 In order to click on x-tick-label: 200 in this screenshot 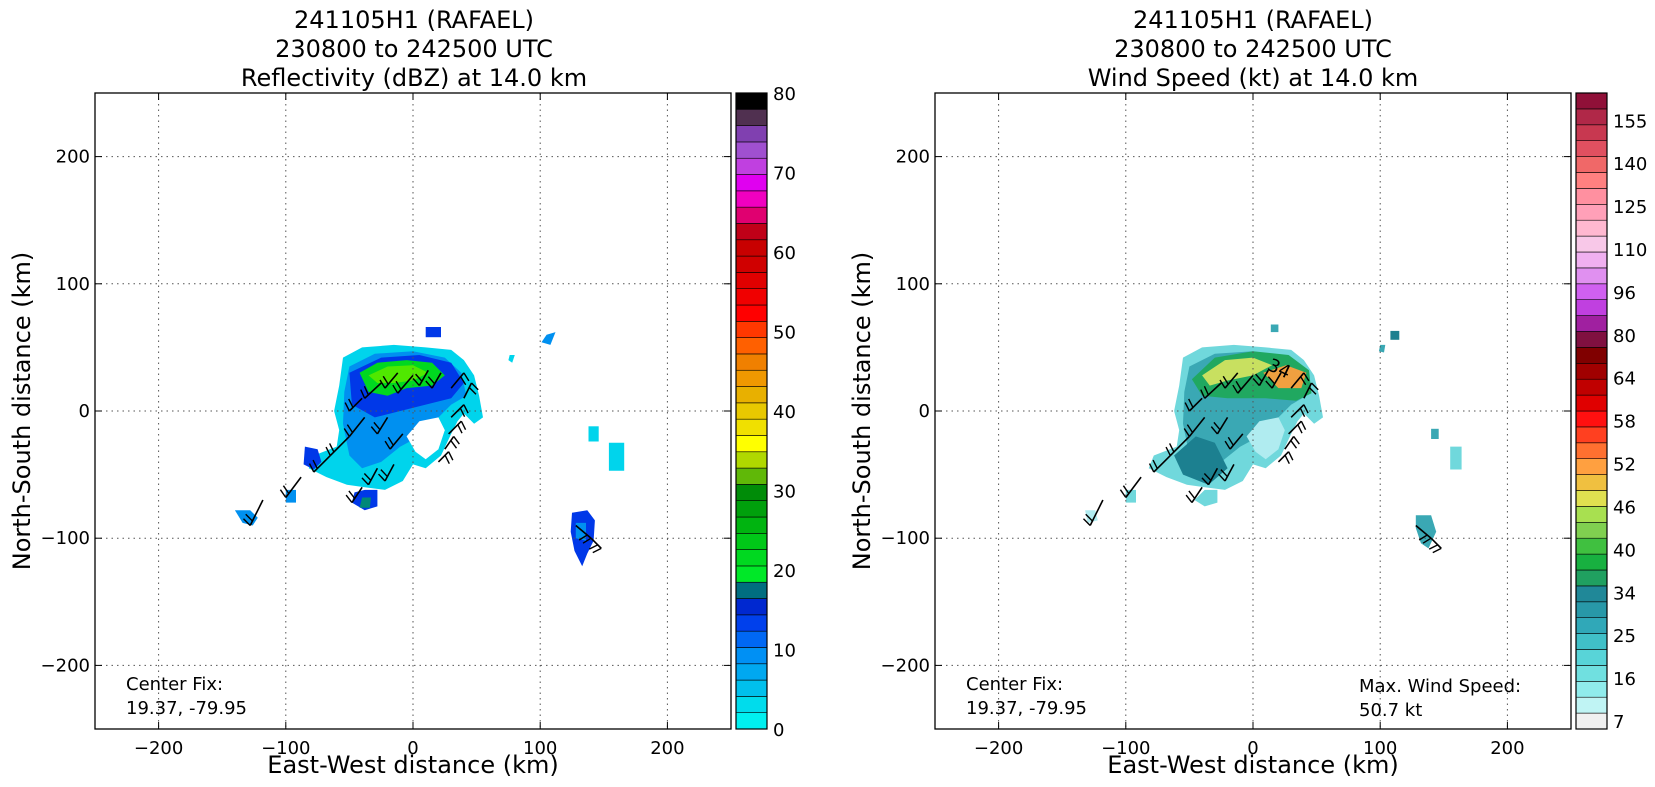, I will do `click(1507, 748)`.